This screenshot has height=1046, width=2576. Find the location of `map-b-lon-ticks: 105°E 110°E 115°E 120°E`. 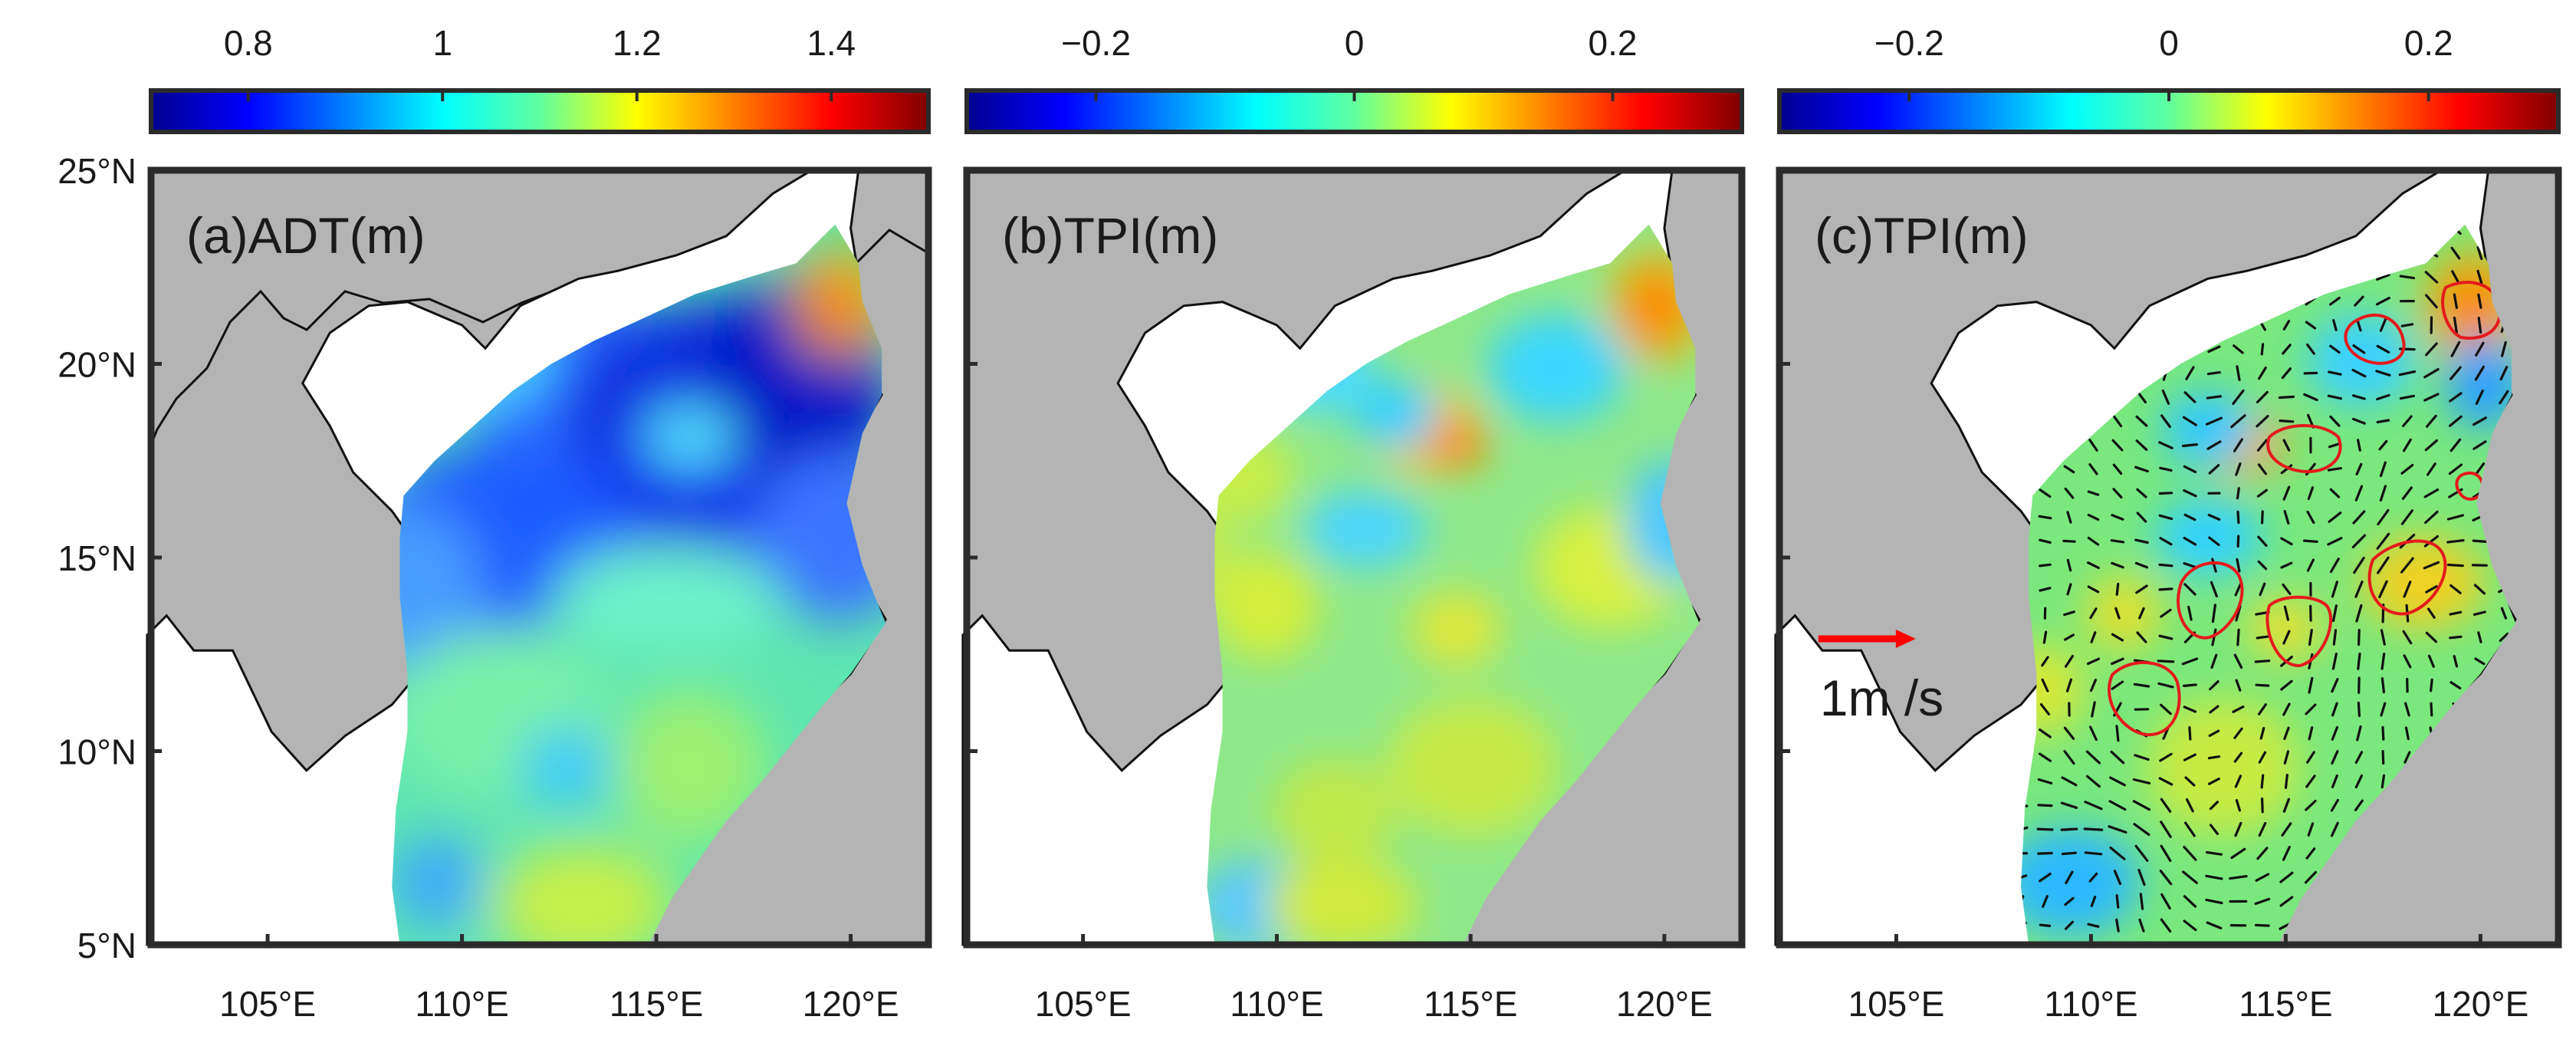

map-b-lon-ticks: 105°E 110°E 115°E 120°E is located at coordinates (1374, 979).